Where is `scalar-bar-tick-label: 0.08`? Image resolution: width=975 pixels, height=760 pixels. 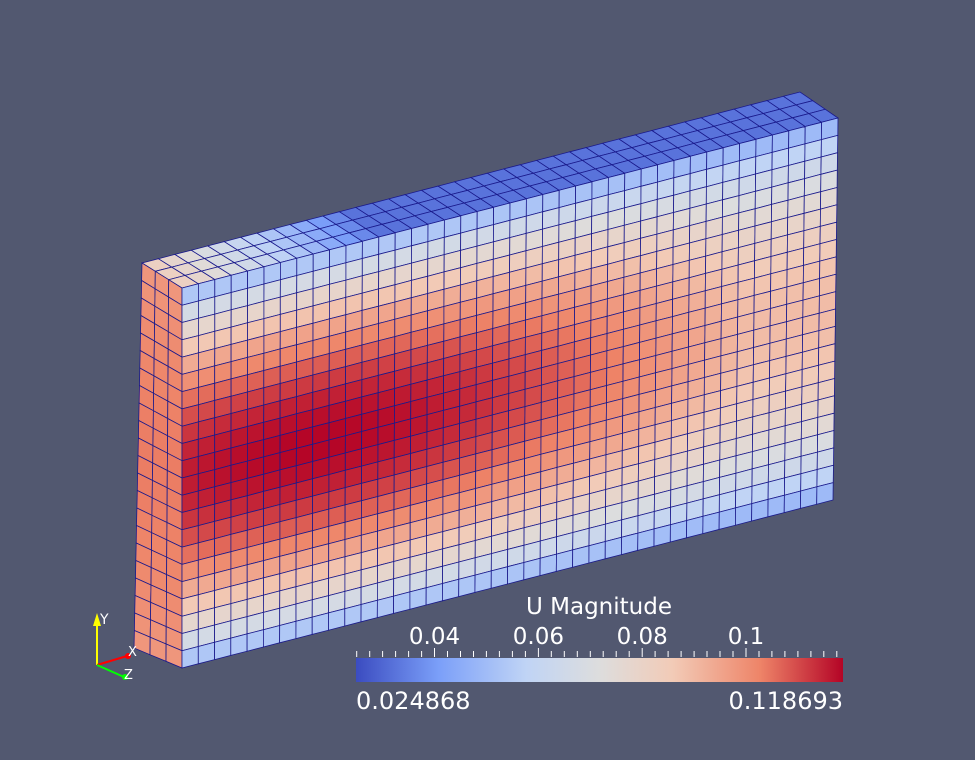 scalar-bar-tick-label: 0.08 is located at coordinates (642, 637).